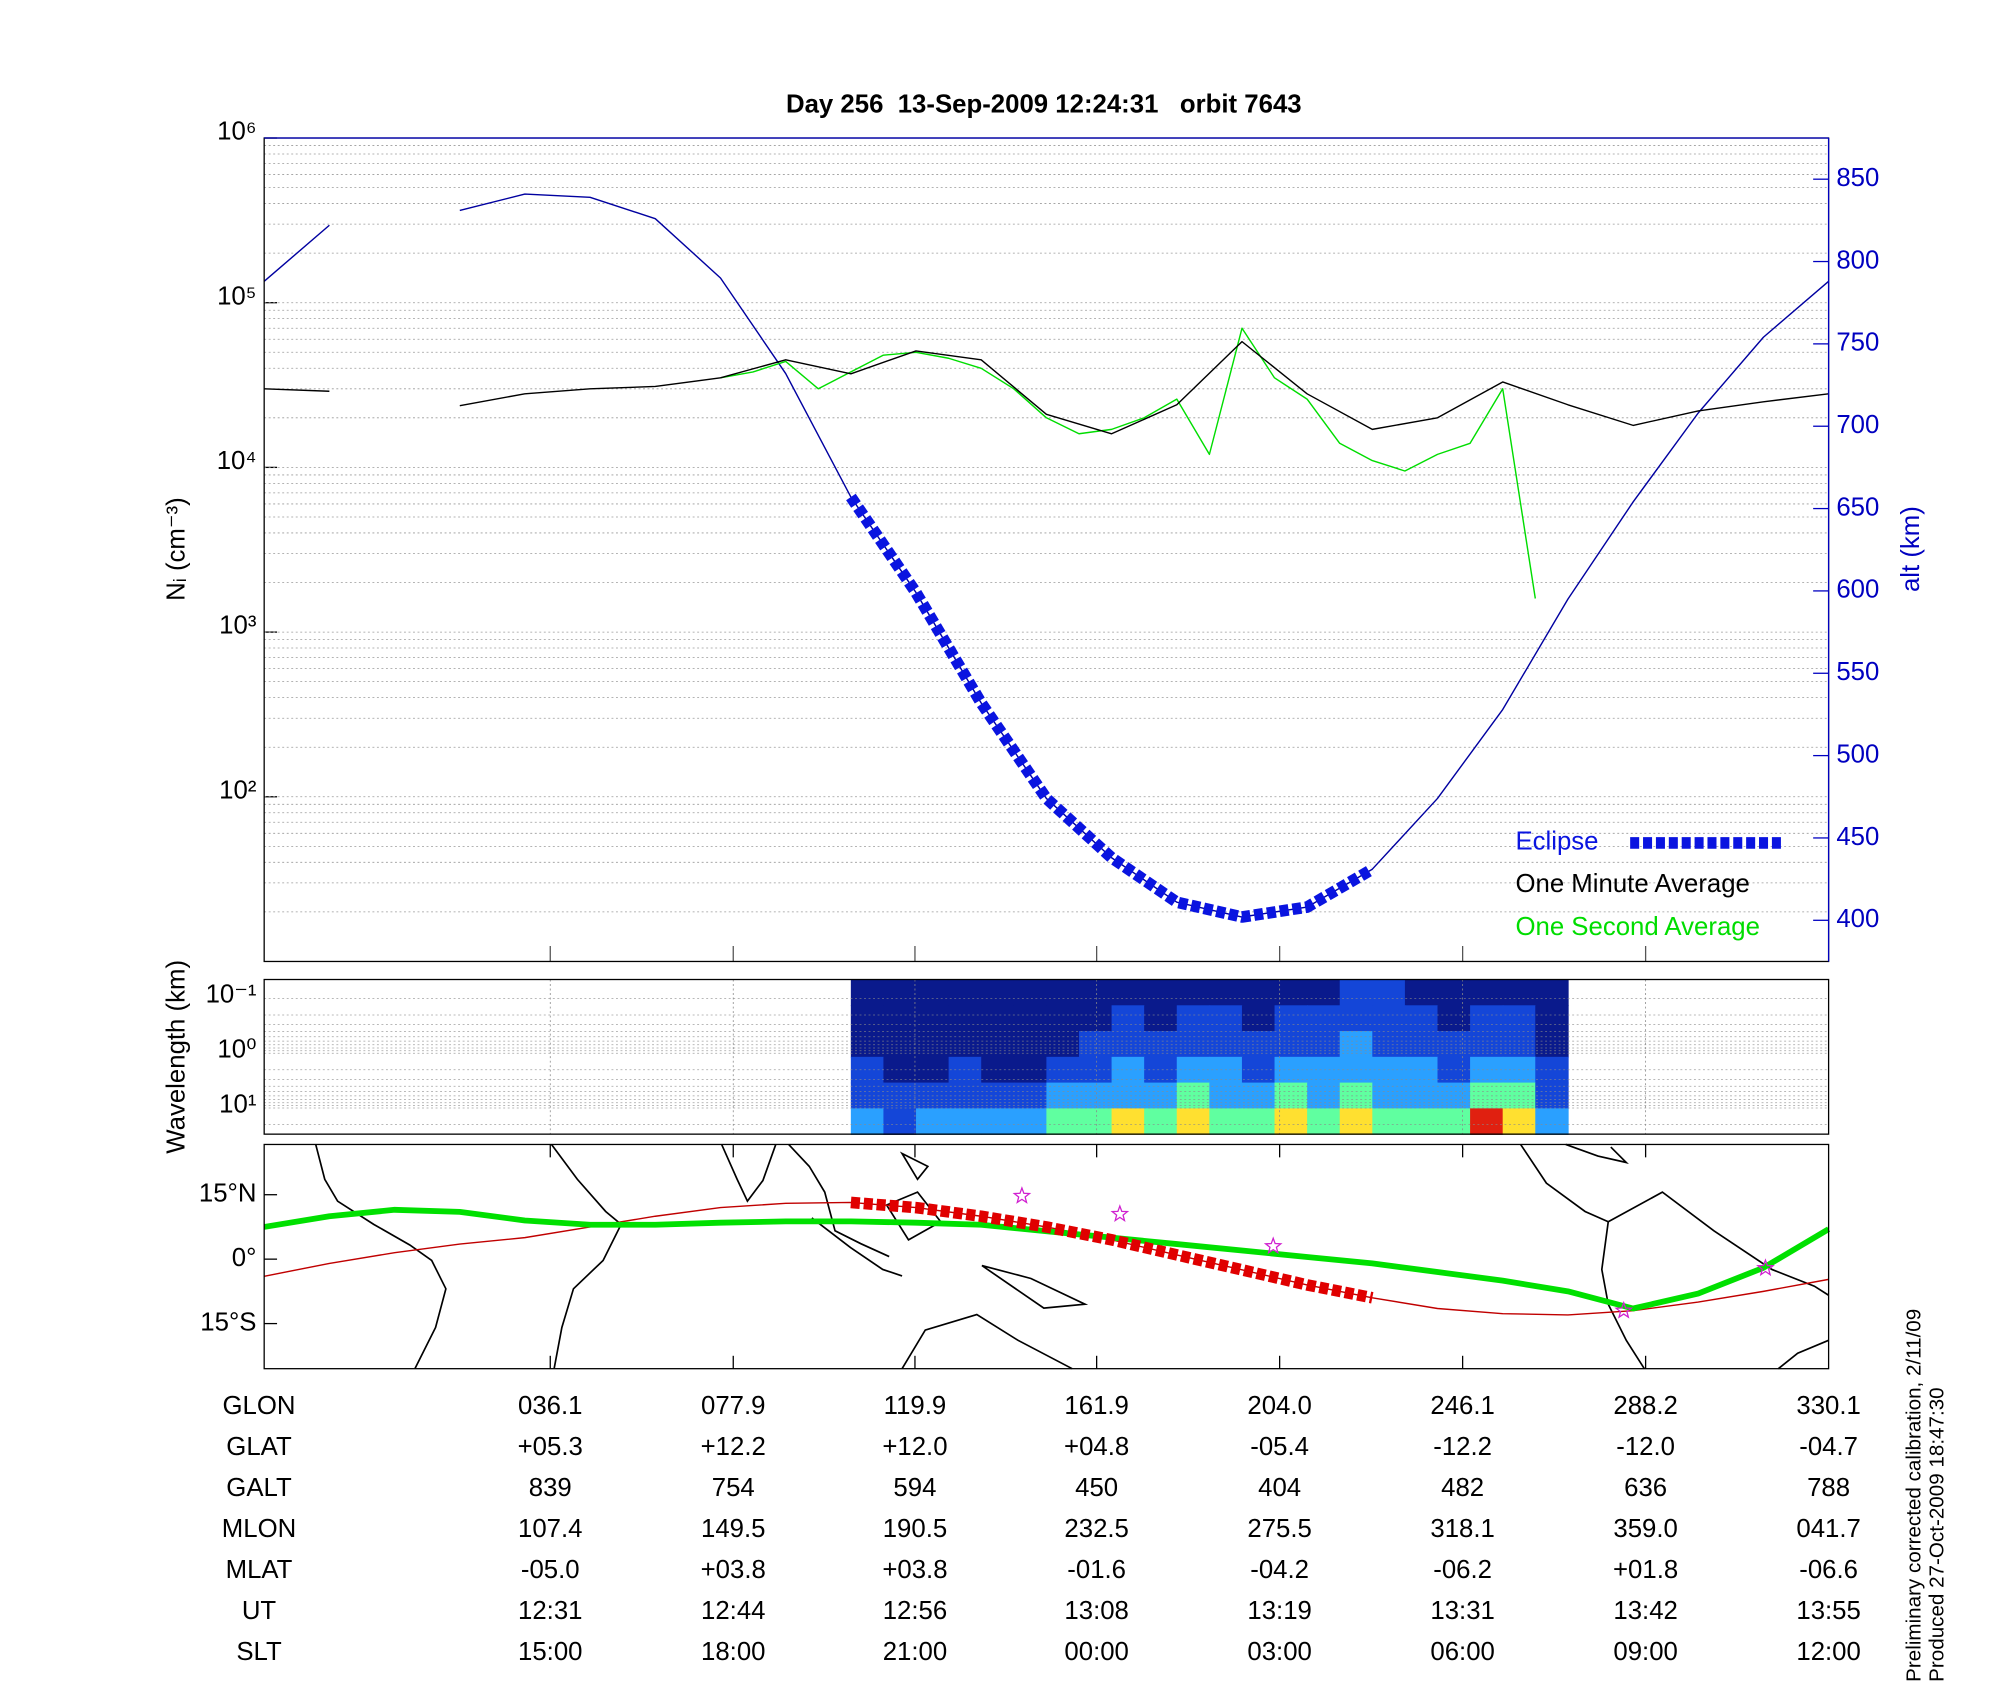  Describe the element at coordinates (1828, 1611) in the screenshot. I see `table-cell: 13:55` at that location.